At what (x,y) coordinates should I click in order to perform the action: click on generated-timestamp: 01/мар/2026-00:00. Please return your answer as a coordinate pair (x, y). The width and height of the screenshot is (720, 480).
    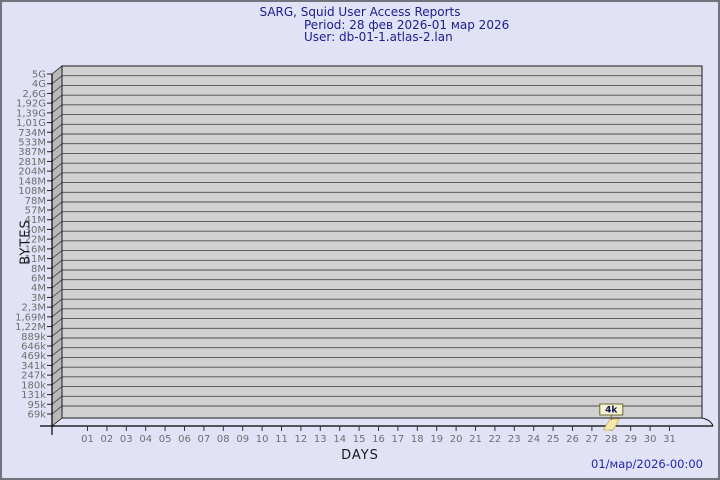
    Looking at the image, I should click on (647, 464).